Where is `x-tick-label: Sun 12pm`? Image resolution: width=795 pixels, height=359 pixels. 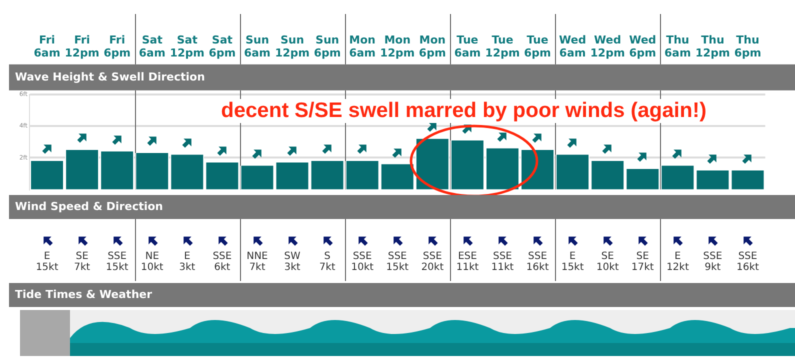 x-tick-label: Sun 12pm is located at coordinates (292, 46).